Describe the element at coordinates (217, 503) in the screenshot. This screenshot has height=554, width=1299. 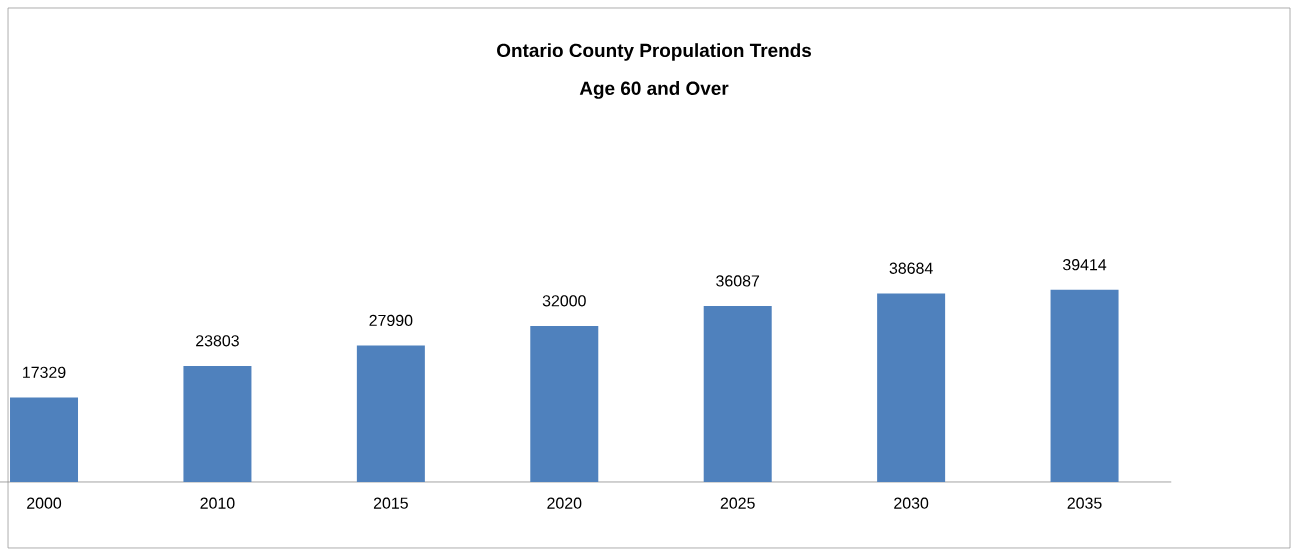
I see `x-tick-label: 2010` at that location.